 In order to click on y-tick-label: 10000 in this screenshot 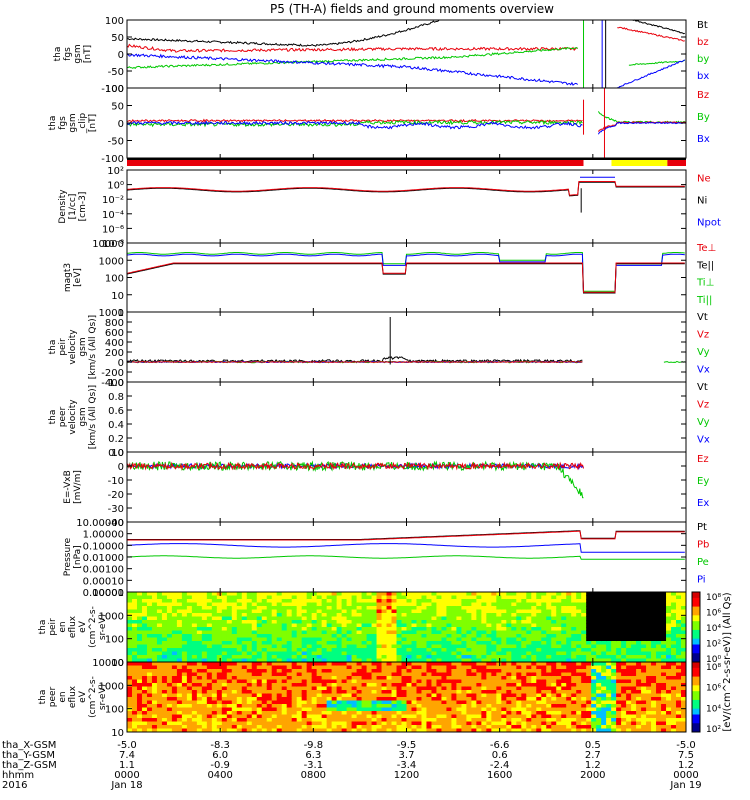, I will do `click(108, 593)`.